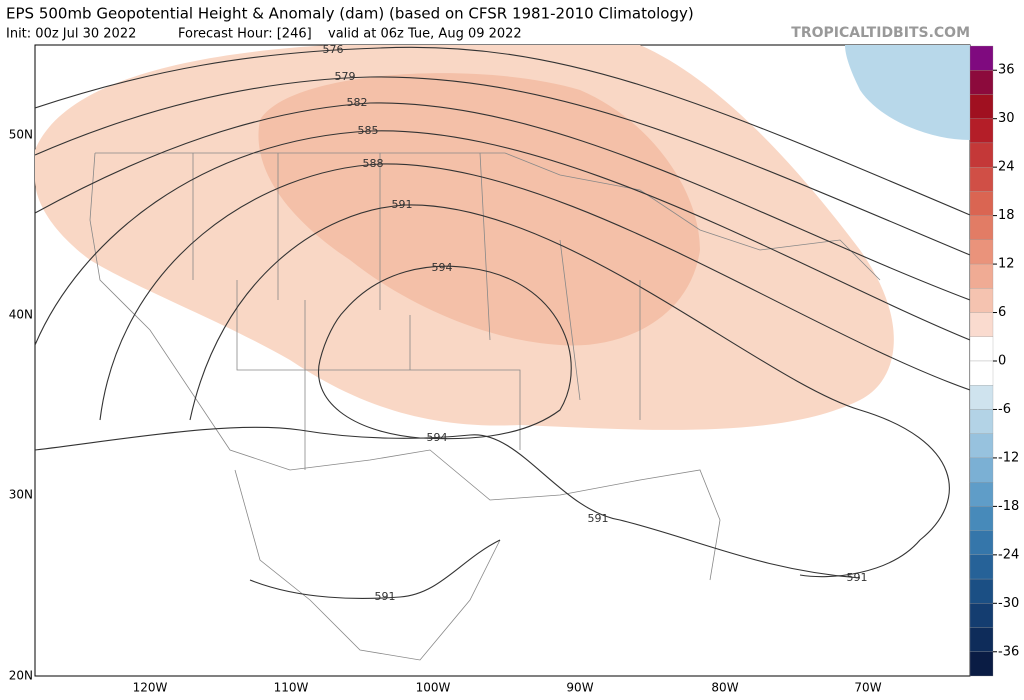 This screenshot has height=700, width=1024. I want to click on latitude-label: 40N, so click(21, 315).